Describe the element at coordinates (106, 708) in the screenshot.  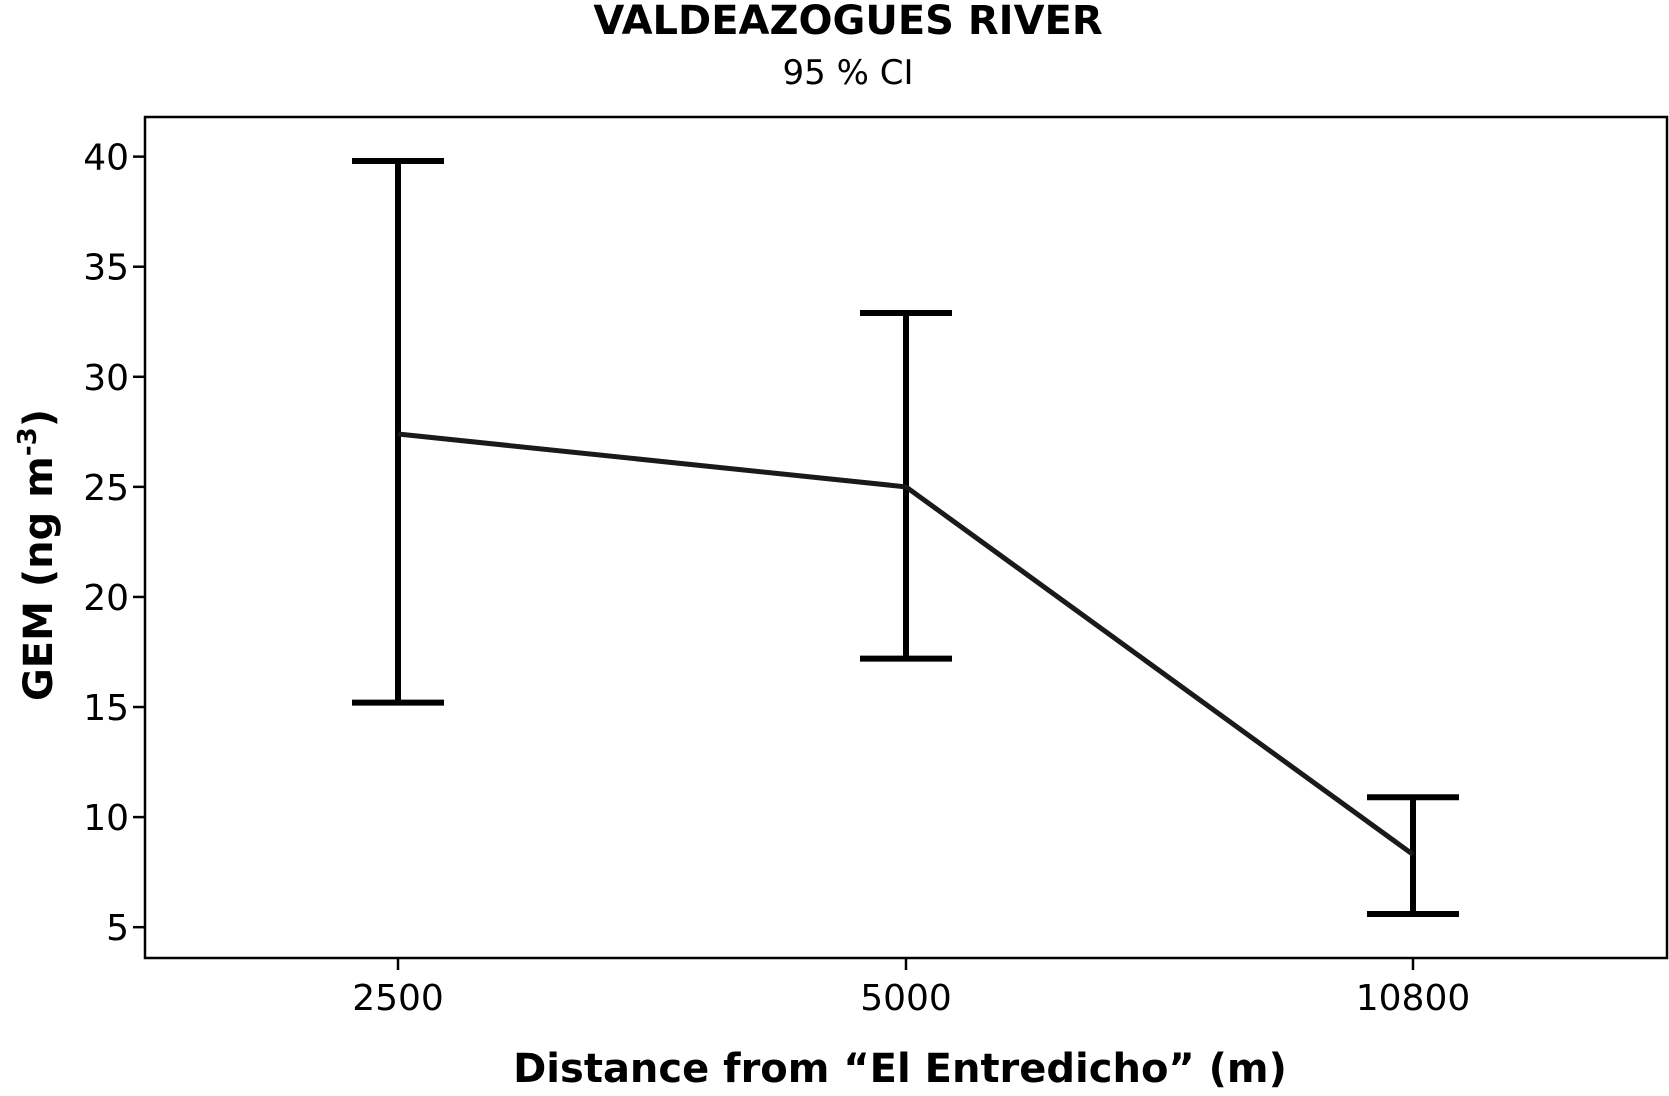
I see `y-tick-label: 15` at that location.